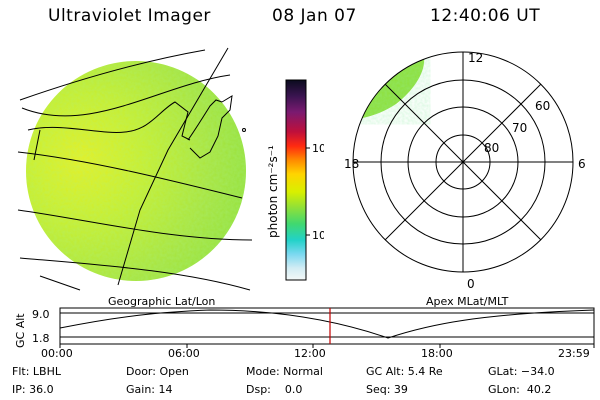 Image resolution: width=600 pixels, height=400 pixels. What do you see at coordinates (318, 148) in the screenshot?
I see `colorbar-label-100: 100` at bounding box center [318, 148].